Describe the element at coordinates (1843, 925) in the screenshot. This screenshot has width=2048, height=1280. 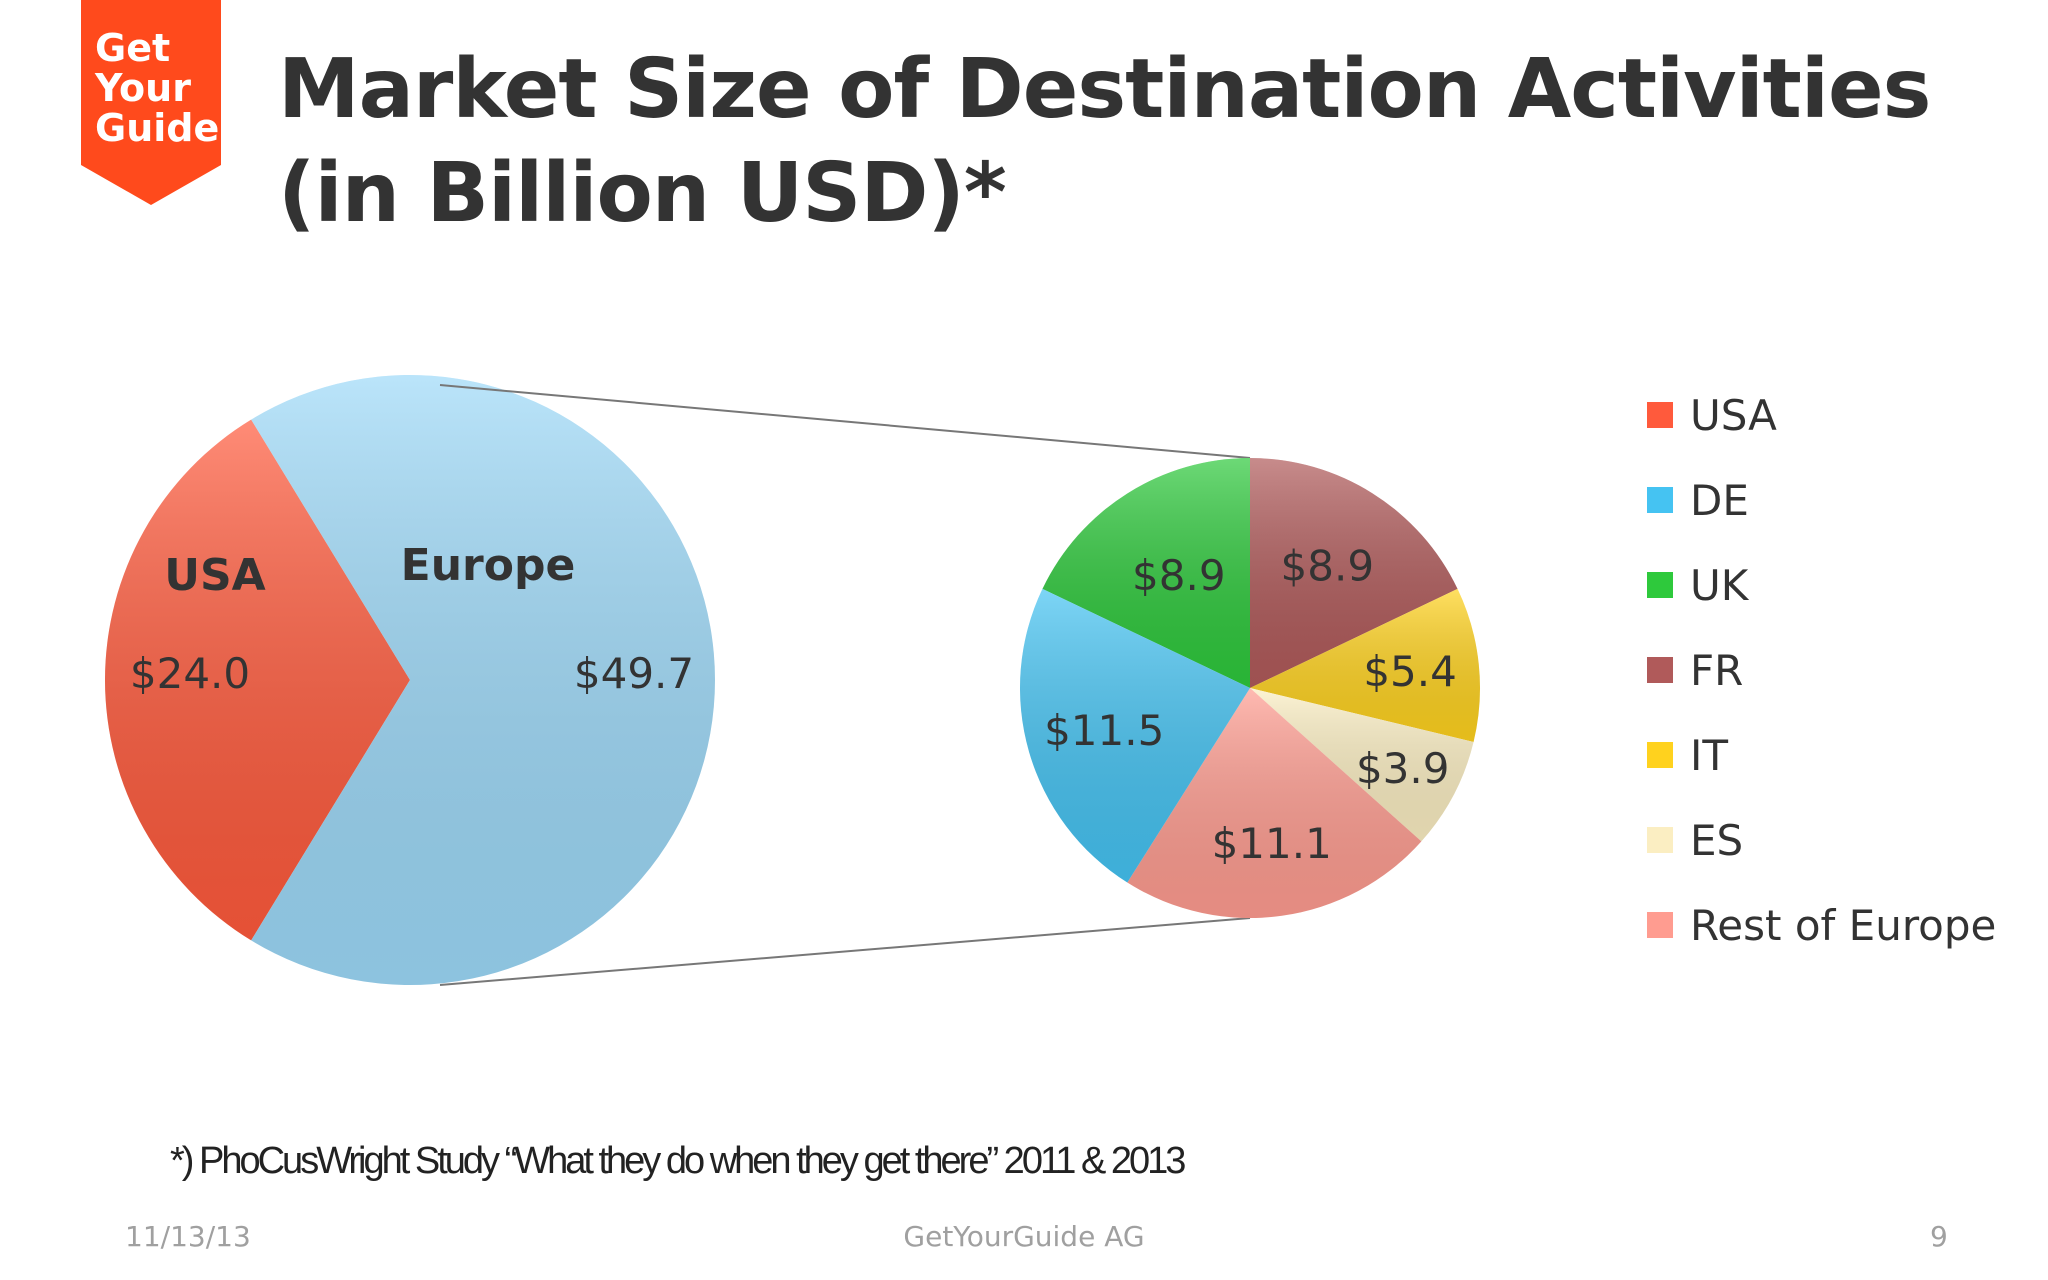
I see `legend-label-rest-of-europe: Rest of Europe` at that location.